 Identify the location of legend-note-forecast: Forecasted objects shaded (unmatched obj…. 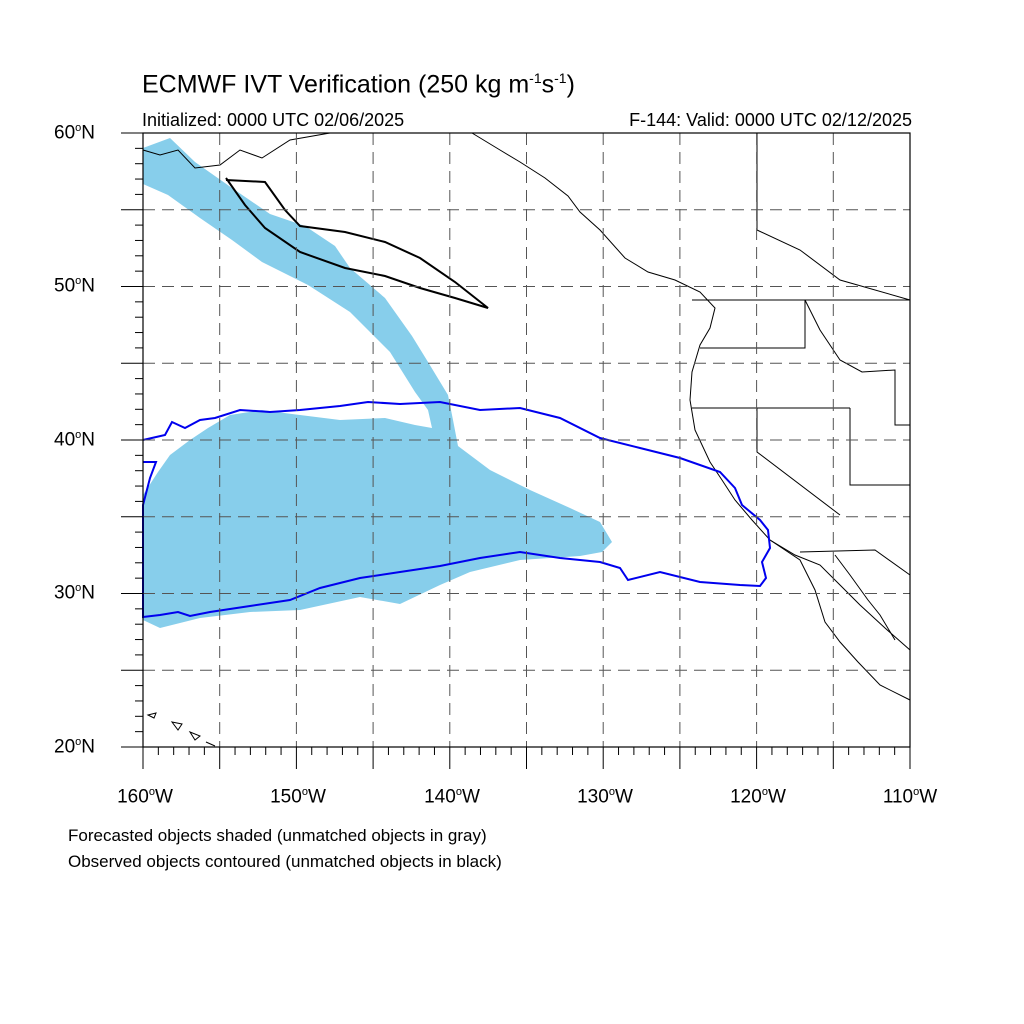
(277, 835).